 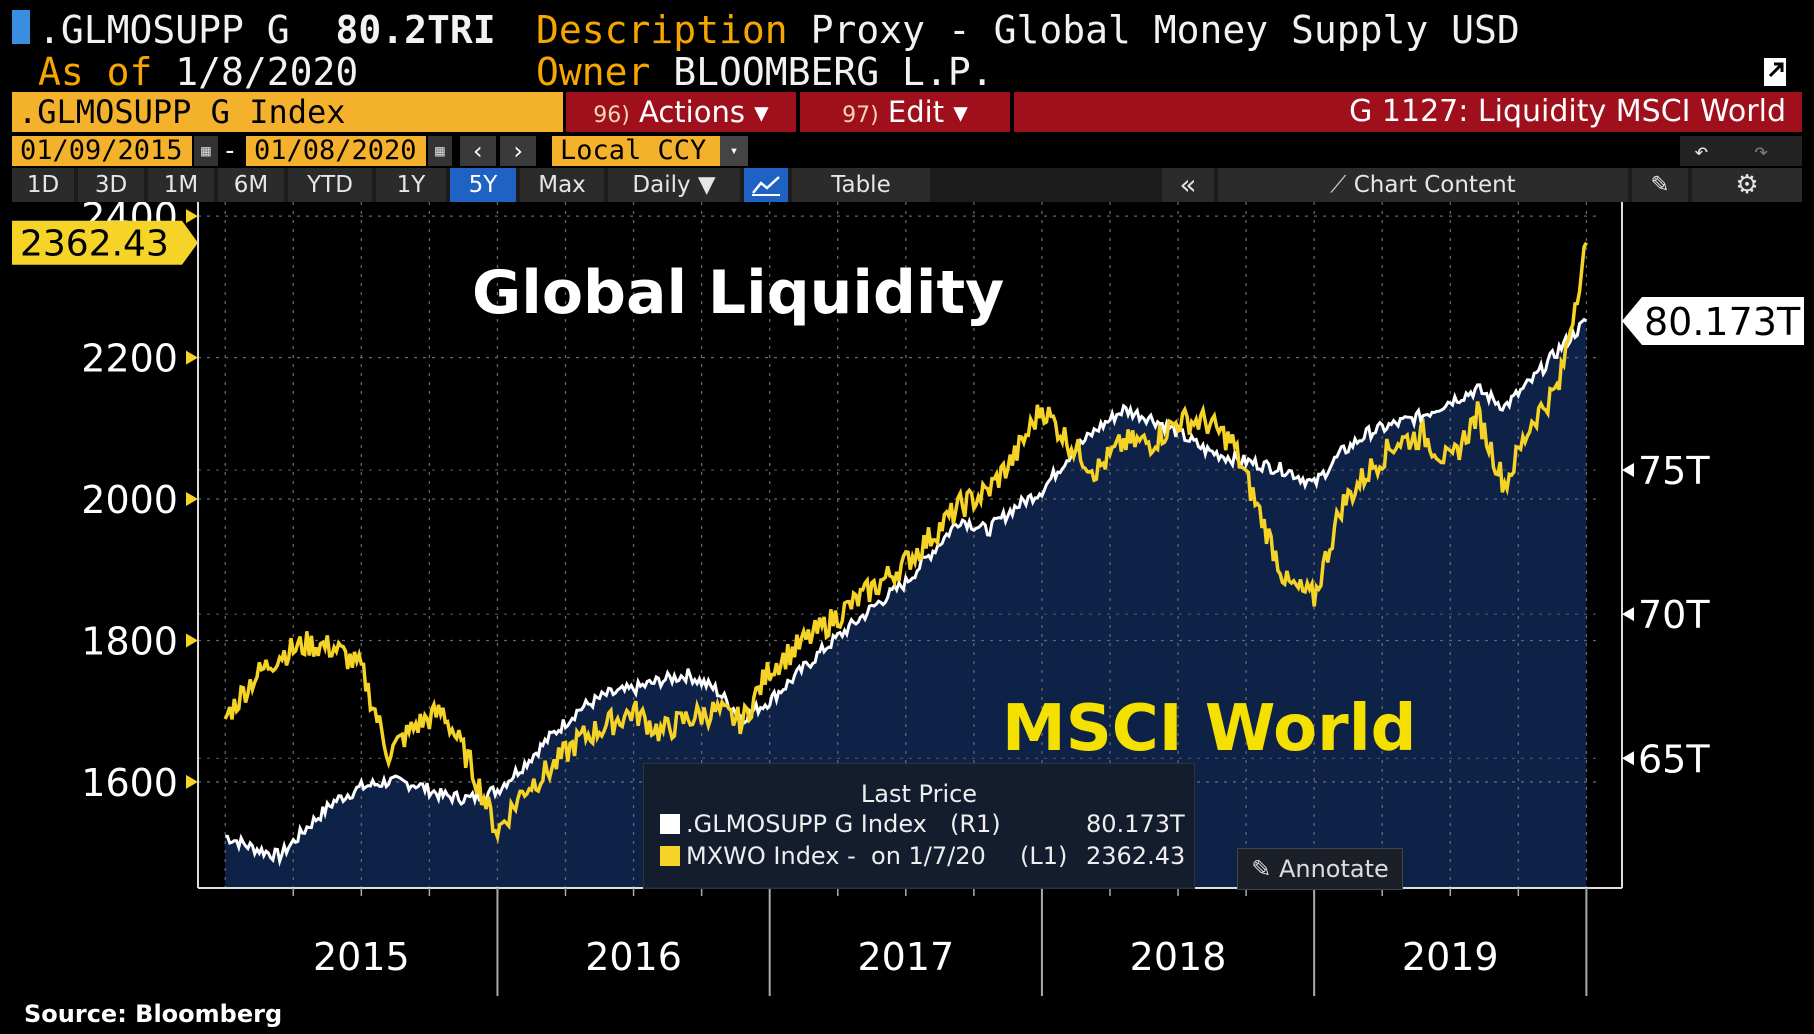 What do you see at coordinates (129, 641) in the screenshot?
I see `left-tick-label: 1800` at bounding box center [129, 641].